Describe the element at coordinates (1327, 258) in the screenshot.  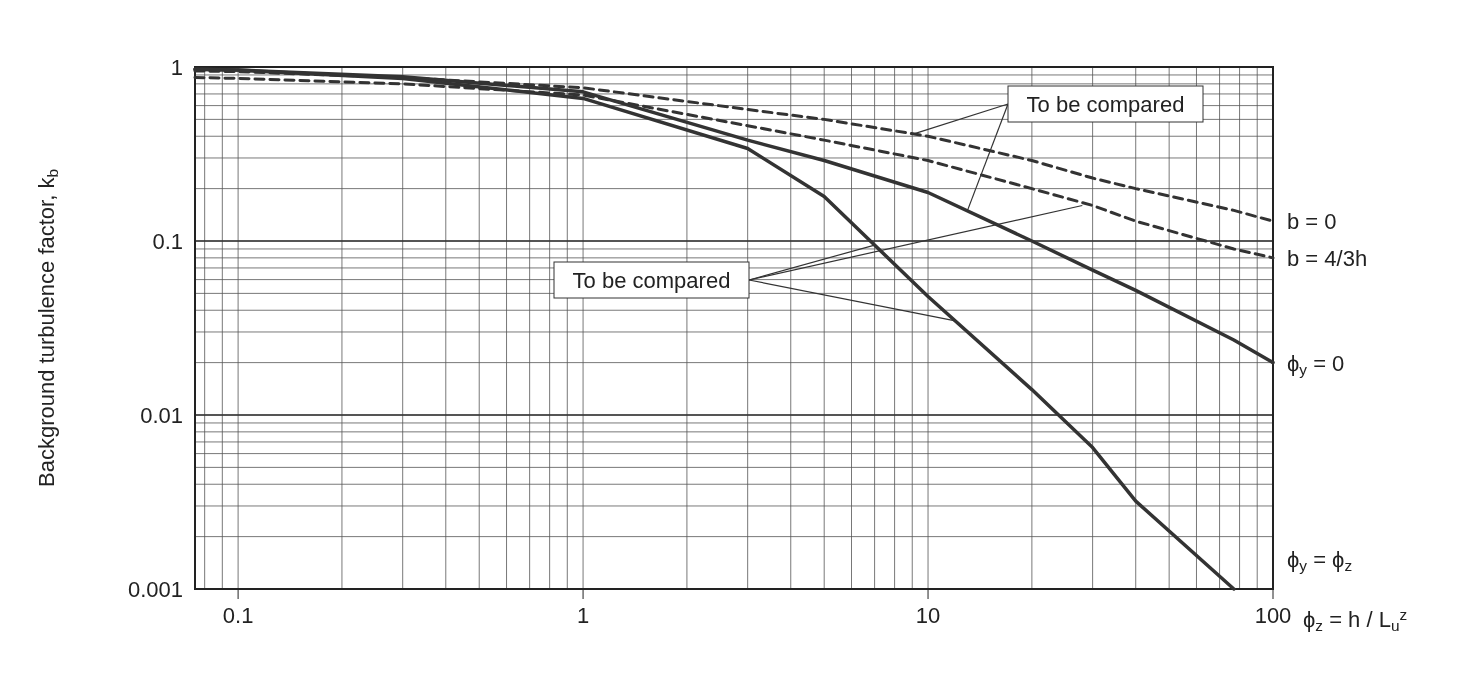
I see `series-label: b = 4/3h` at that location.